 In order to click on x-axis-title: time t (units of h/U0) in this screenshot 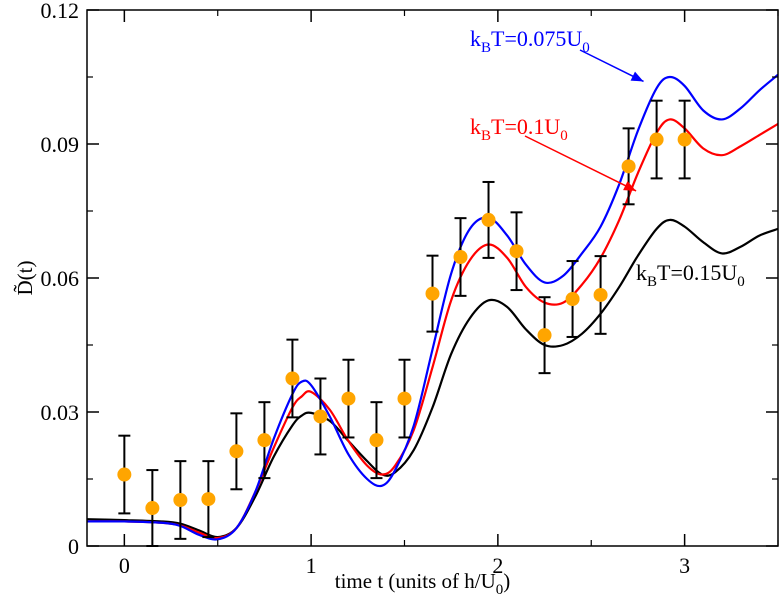, I will do `click(423, 583)`.